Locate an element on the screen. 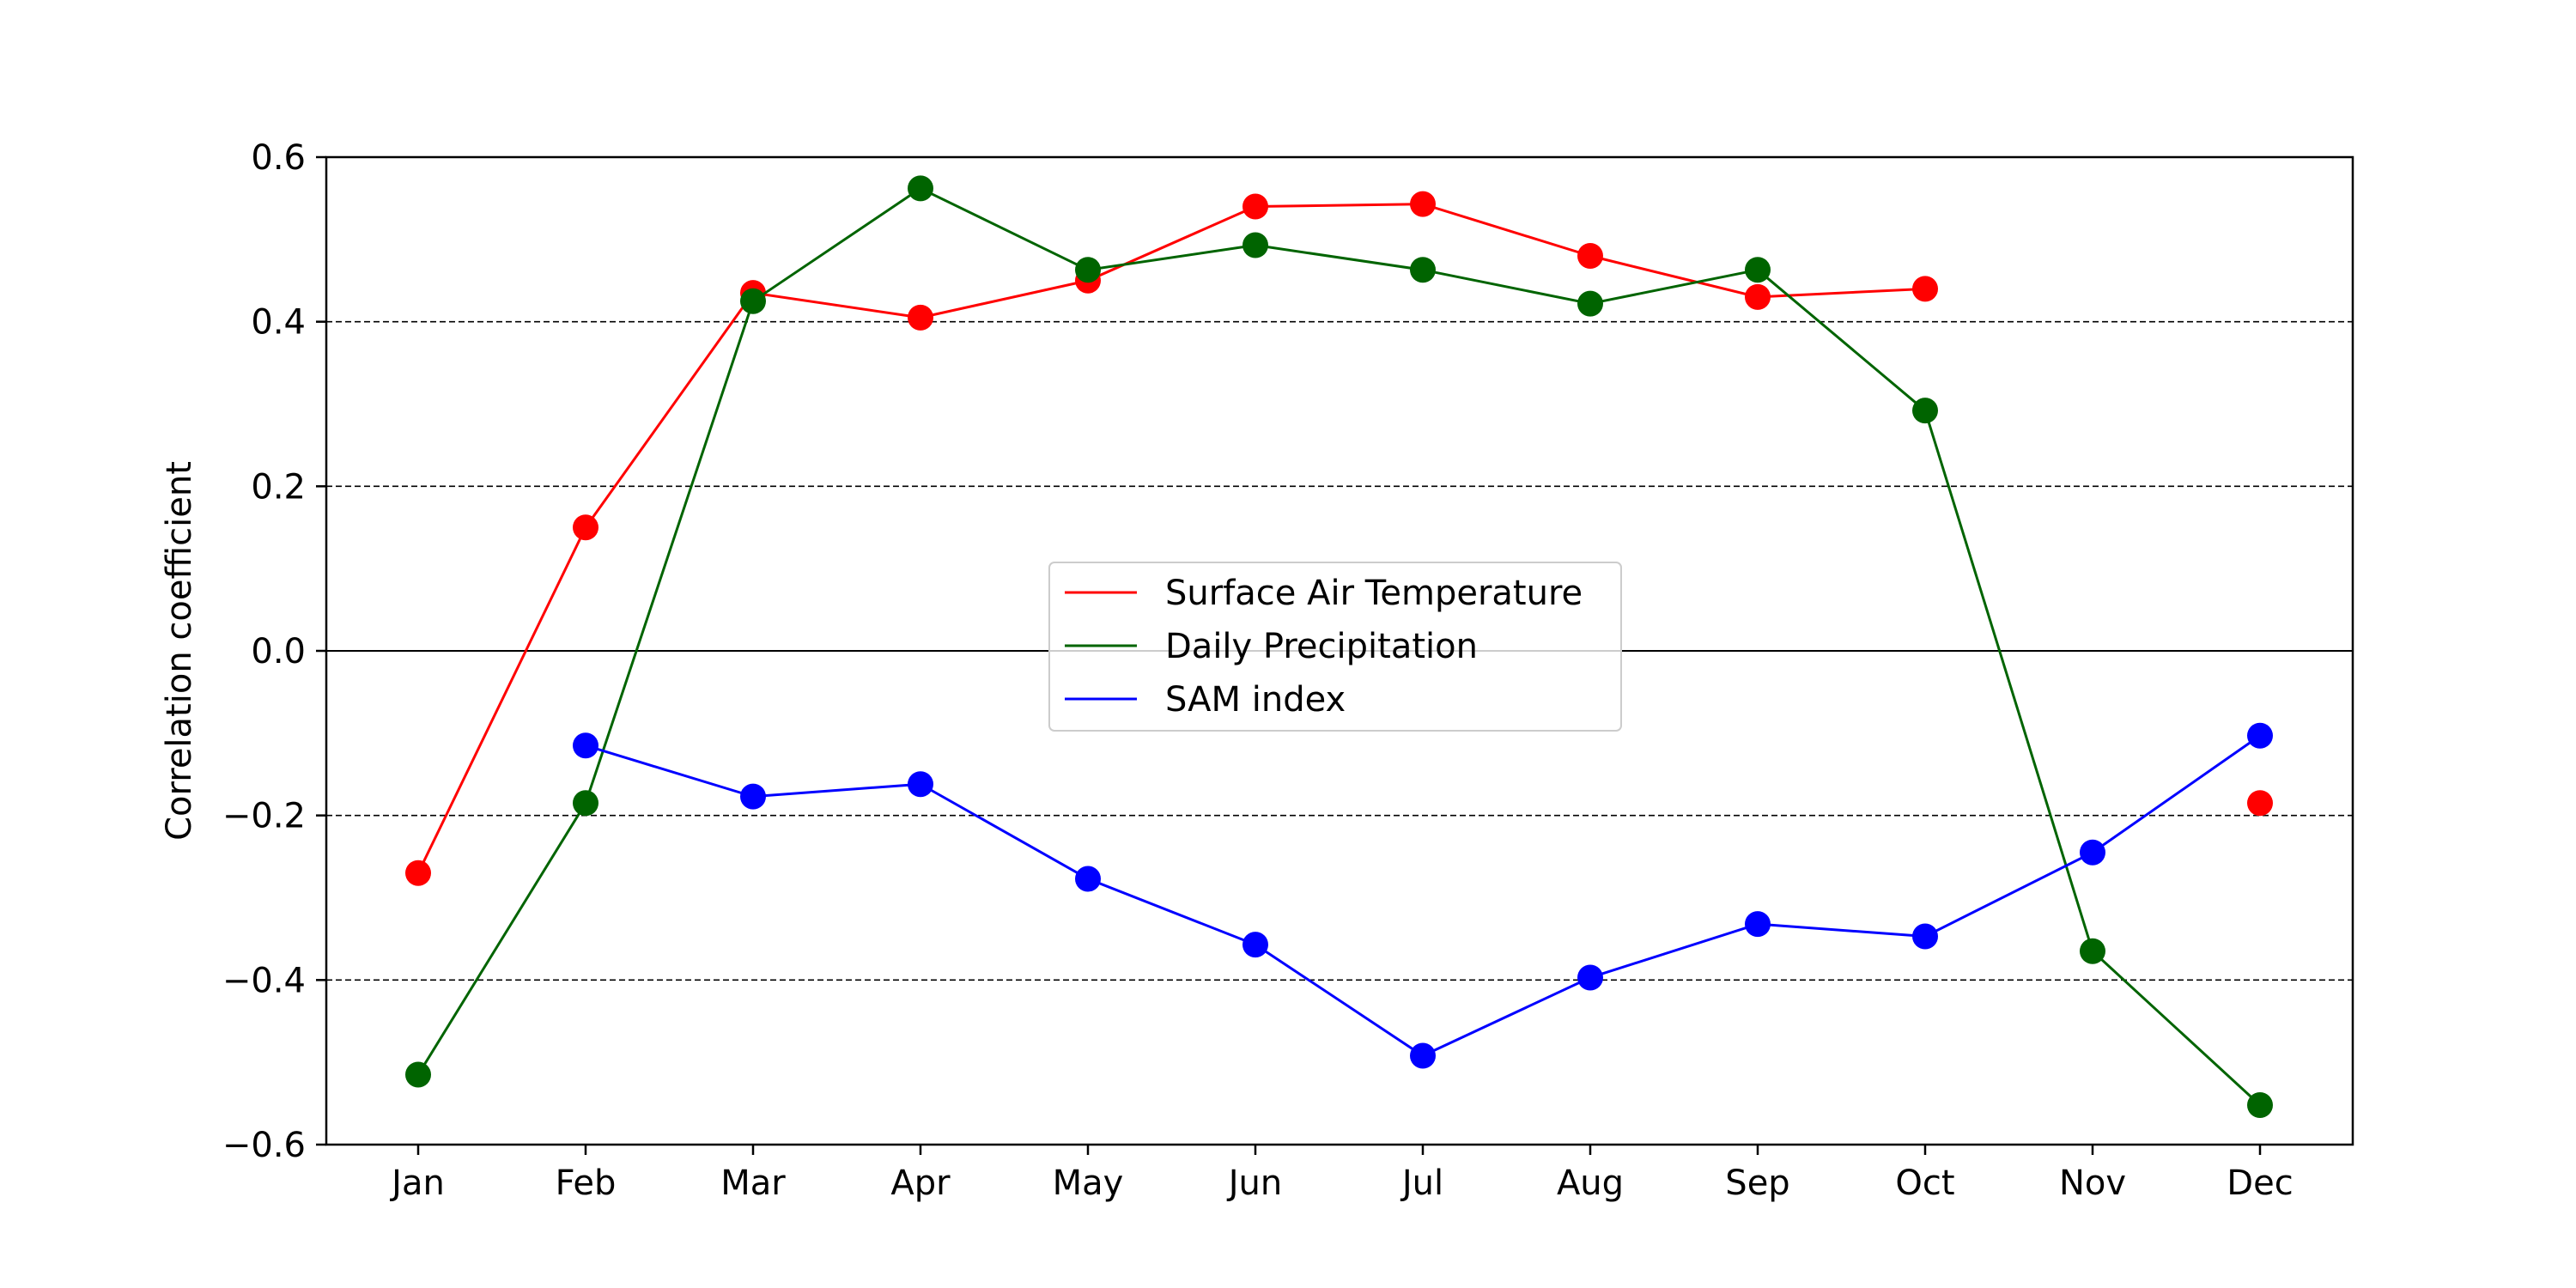 This screenshot has width=2576, height=1288. x-tick-label: Oct is located at coordinates (1924, 1183).